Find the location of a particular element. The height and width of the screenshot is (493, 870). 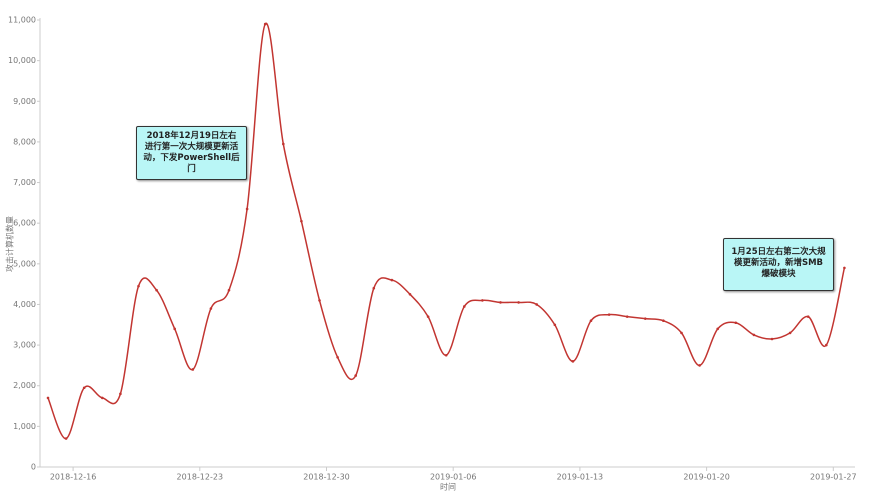

x-tick-label: 2018-12-30 is located at coordinates (326, 477).